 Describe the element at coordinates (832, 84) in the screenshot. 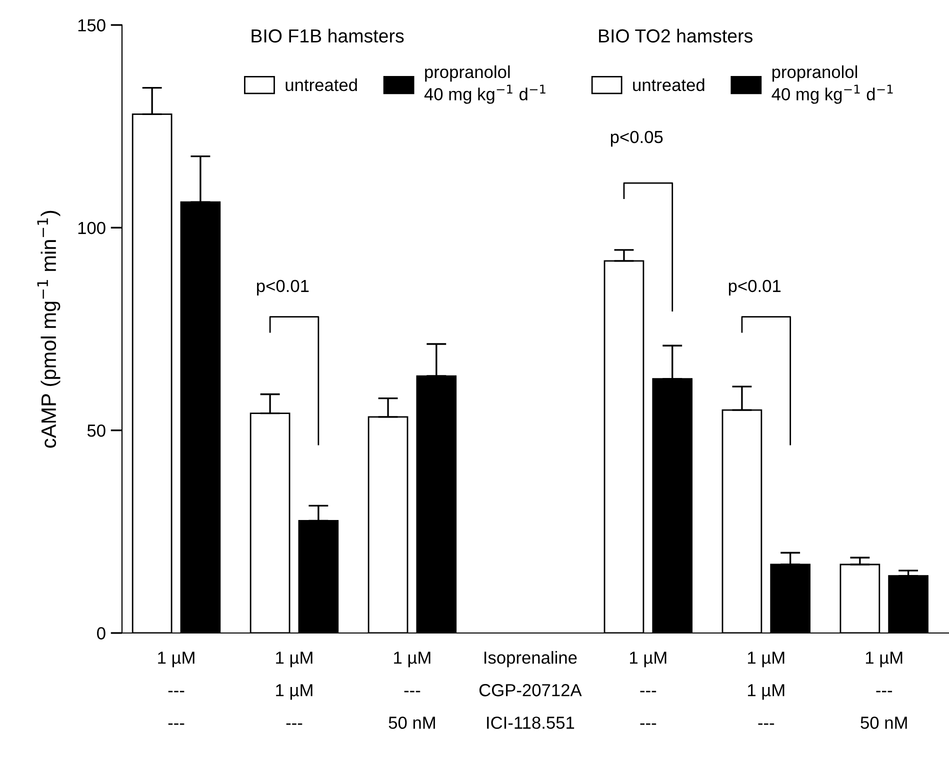

I see `text: propranolol 40 mg kg$^{−1}$ d$^{−1}$` at that location.